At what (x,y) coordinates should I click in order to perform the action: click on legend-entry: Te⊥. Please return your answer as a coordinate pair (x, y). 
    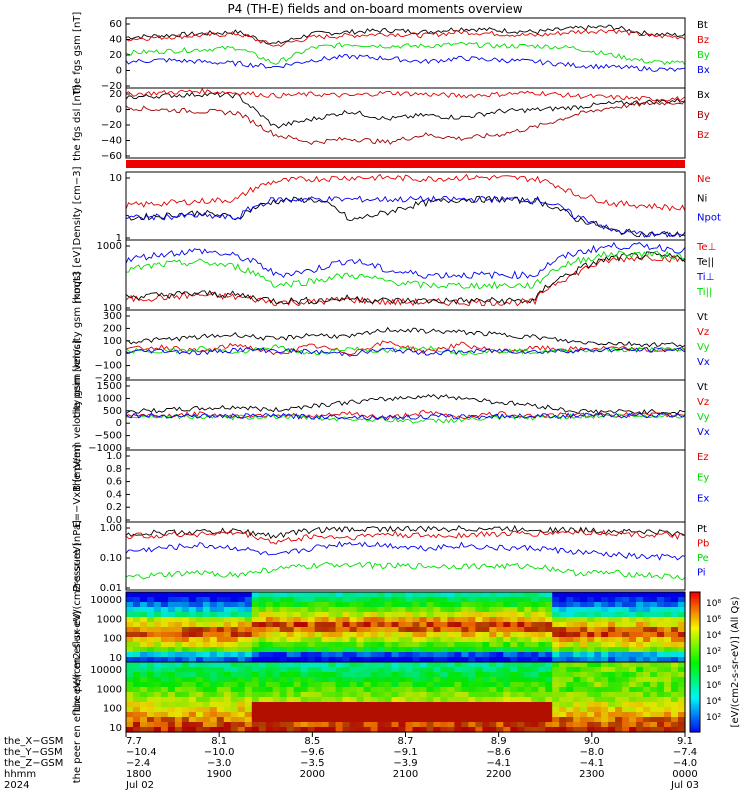
    Looking at the image, I should click on (706, 247).